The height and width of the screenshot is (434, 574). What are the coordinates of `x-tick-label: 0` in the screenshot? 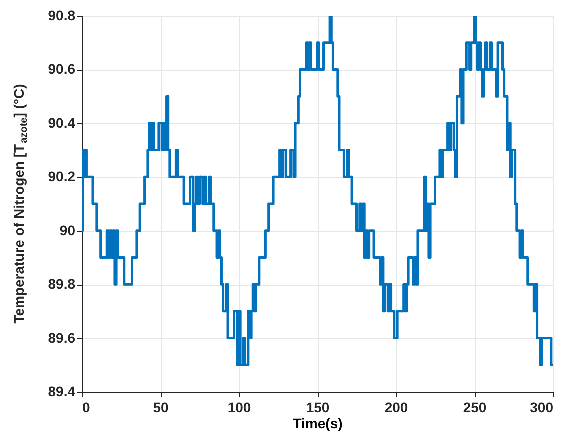 It's located at (86, 408).